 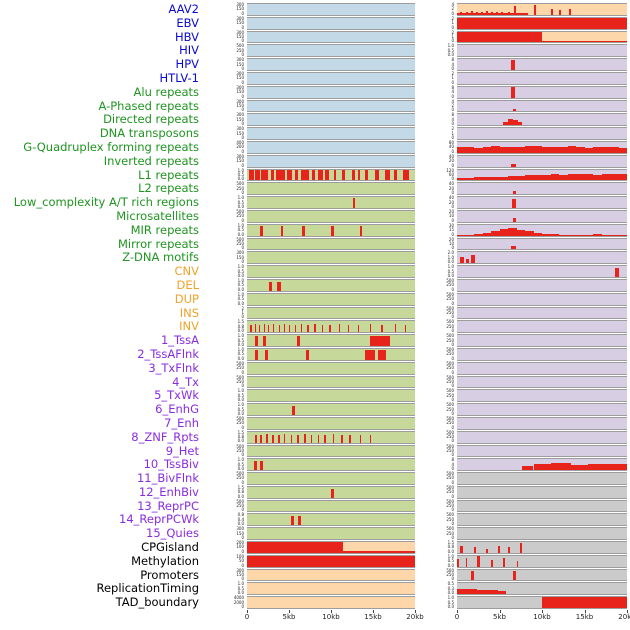 I want to click on x-tick-label: 10kb, so click(x=542, y=617).